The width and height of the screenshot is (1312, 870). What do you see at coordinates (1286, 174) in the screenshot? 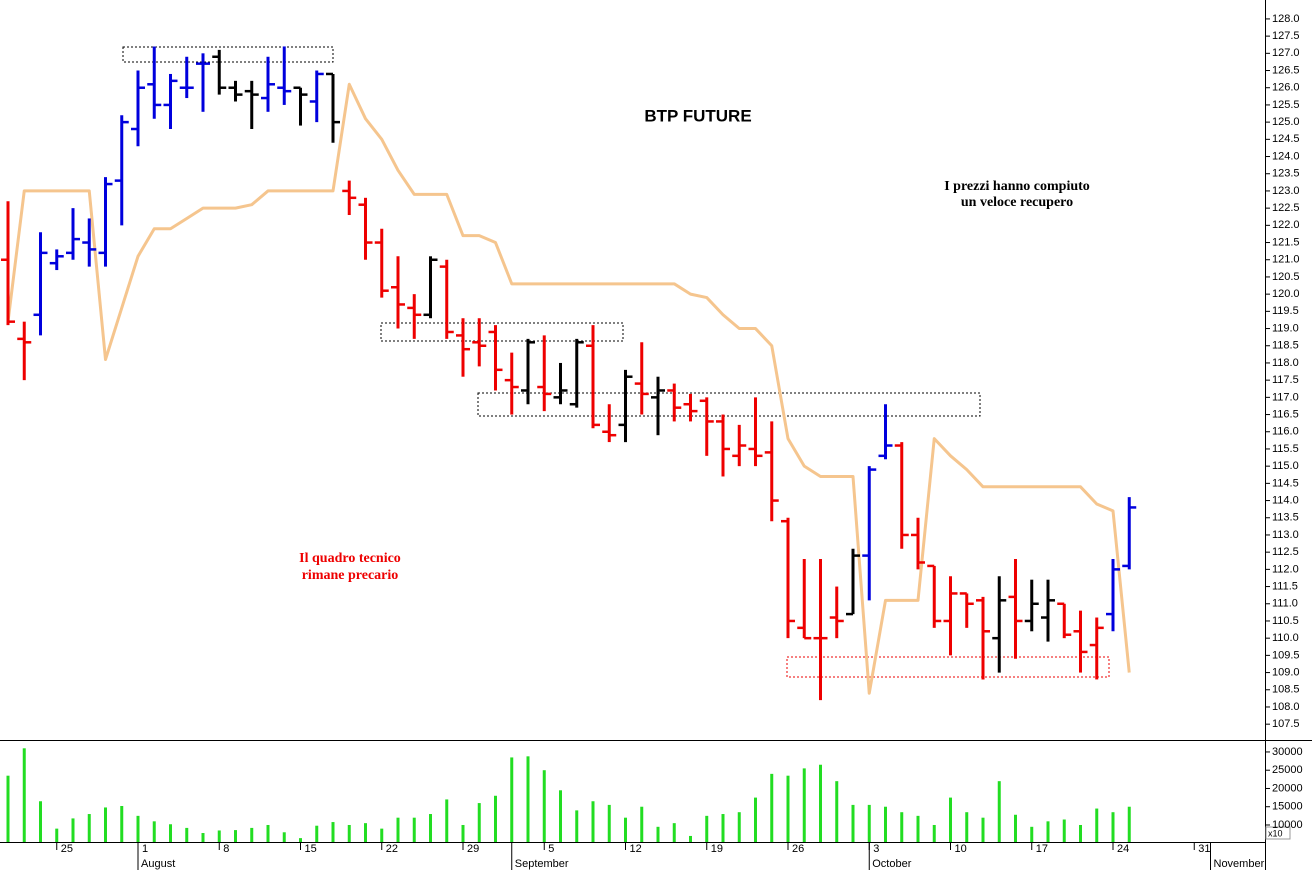
I see `y-tick-label: 123.5` at bounding box center [1286, 174].